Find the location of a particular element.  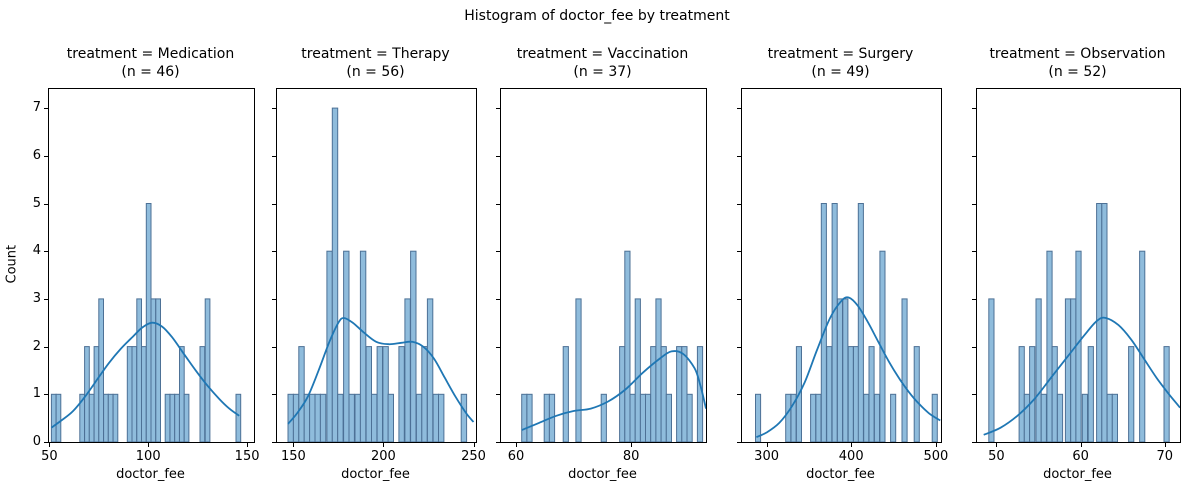

y-tick-label: 0 is located at coordinates (36, 441).